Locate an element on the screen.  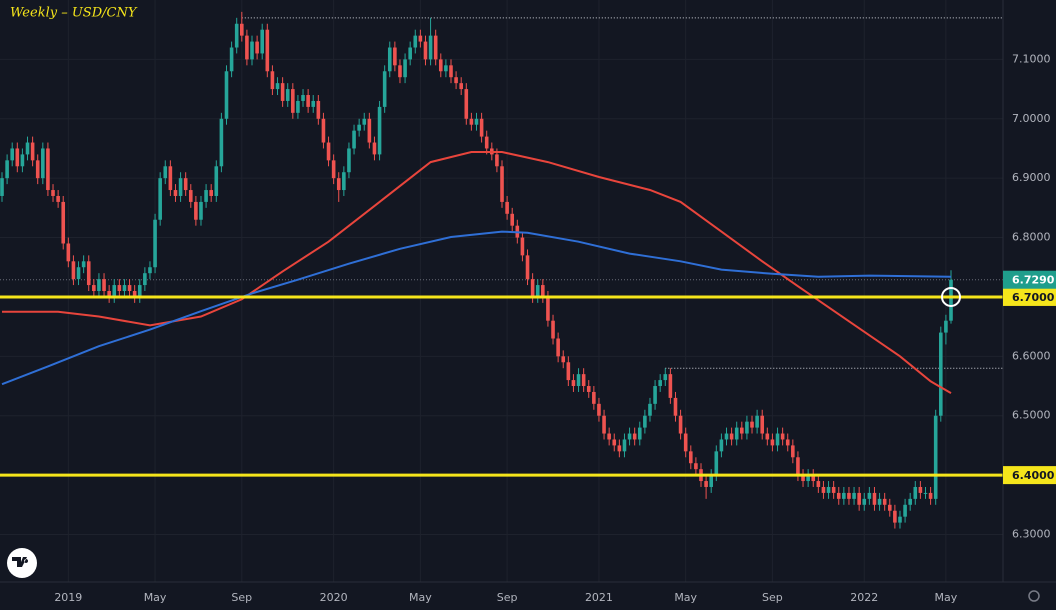
y-tick-label: 6.8000 is located at coordinates (1031, 237).